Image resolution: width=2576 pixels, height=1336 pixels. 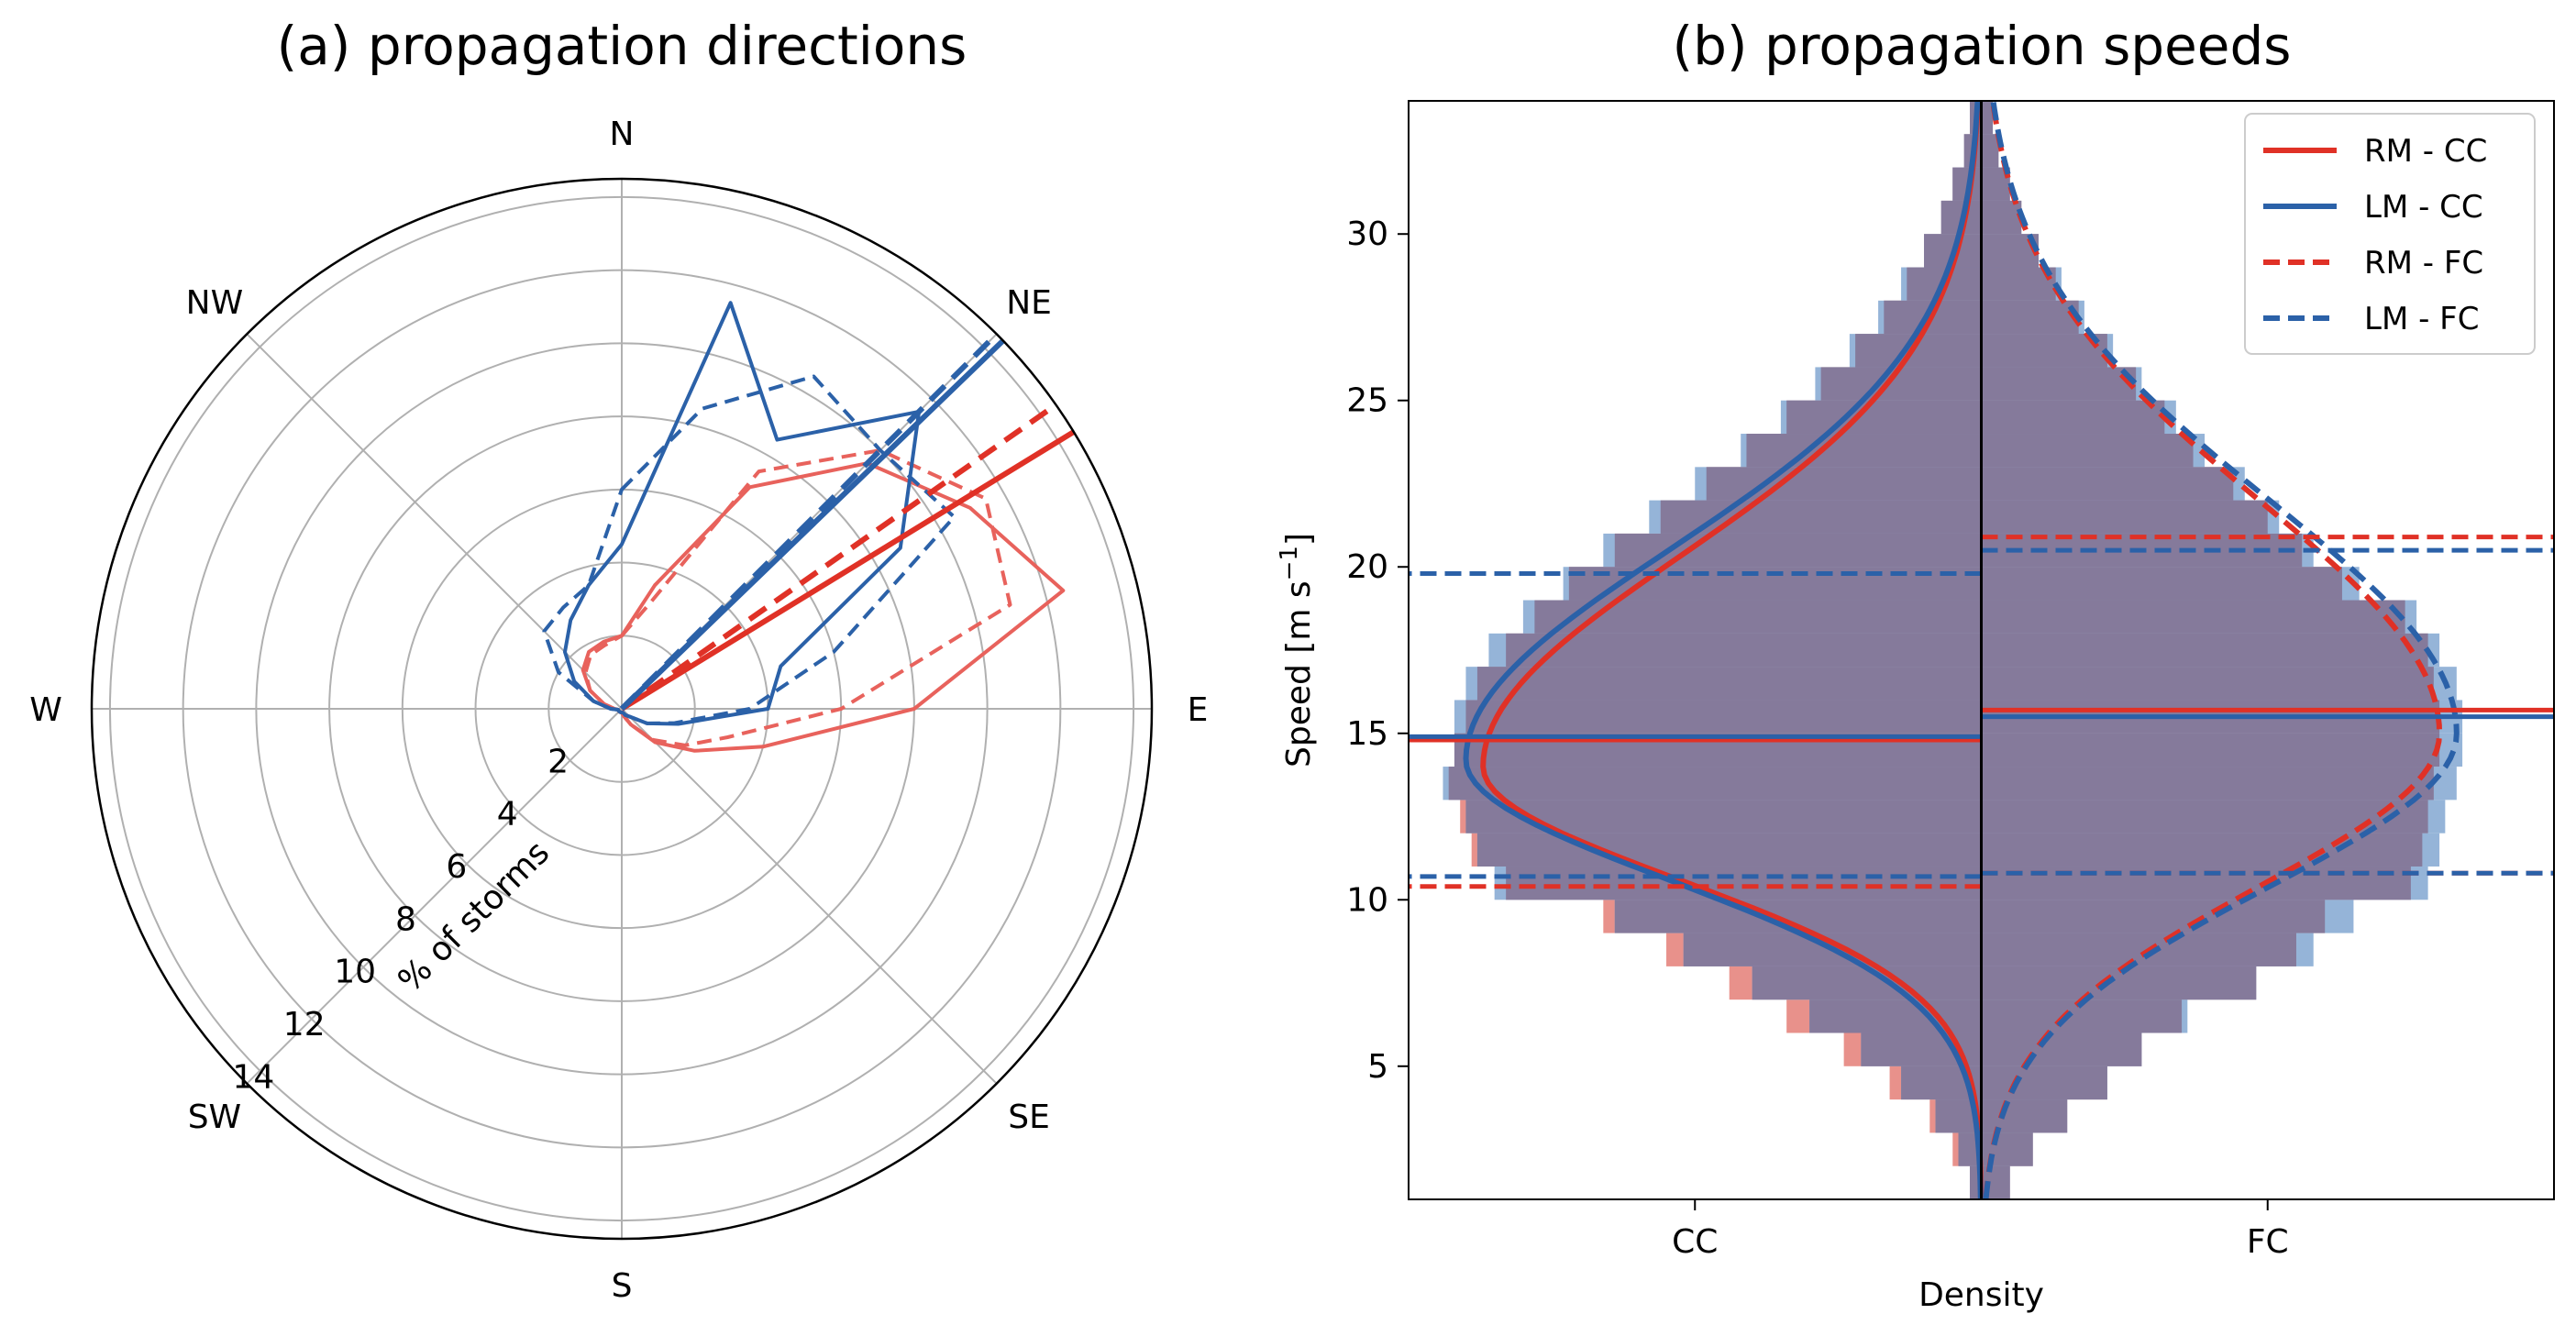 What do you see at coordinates (1029, 1117) in the screenshot?
I see `compass-label-se: SE` at bounding box center [1029, 1117].